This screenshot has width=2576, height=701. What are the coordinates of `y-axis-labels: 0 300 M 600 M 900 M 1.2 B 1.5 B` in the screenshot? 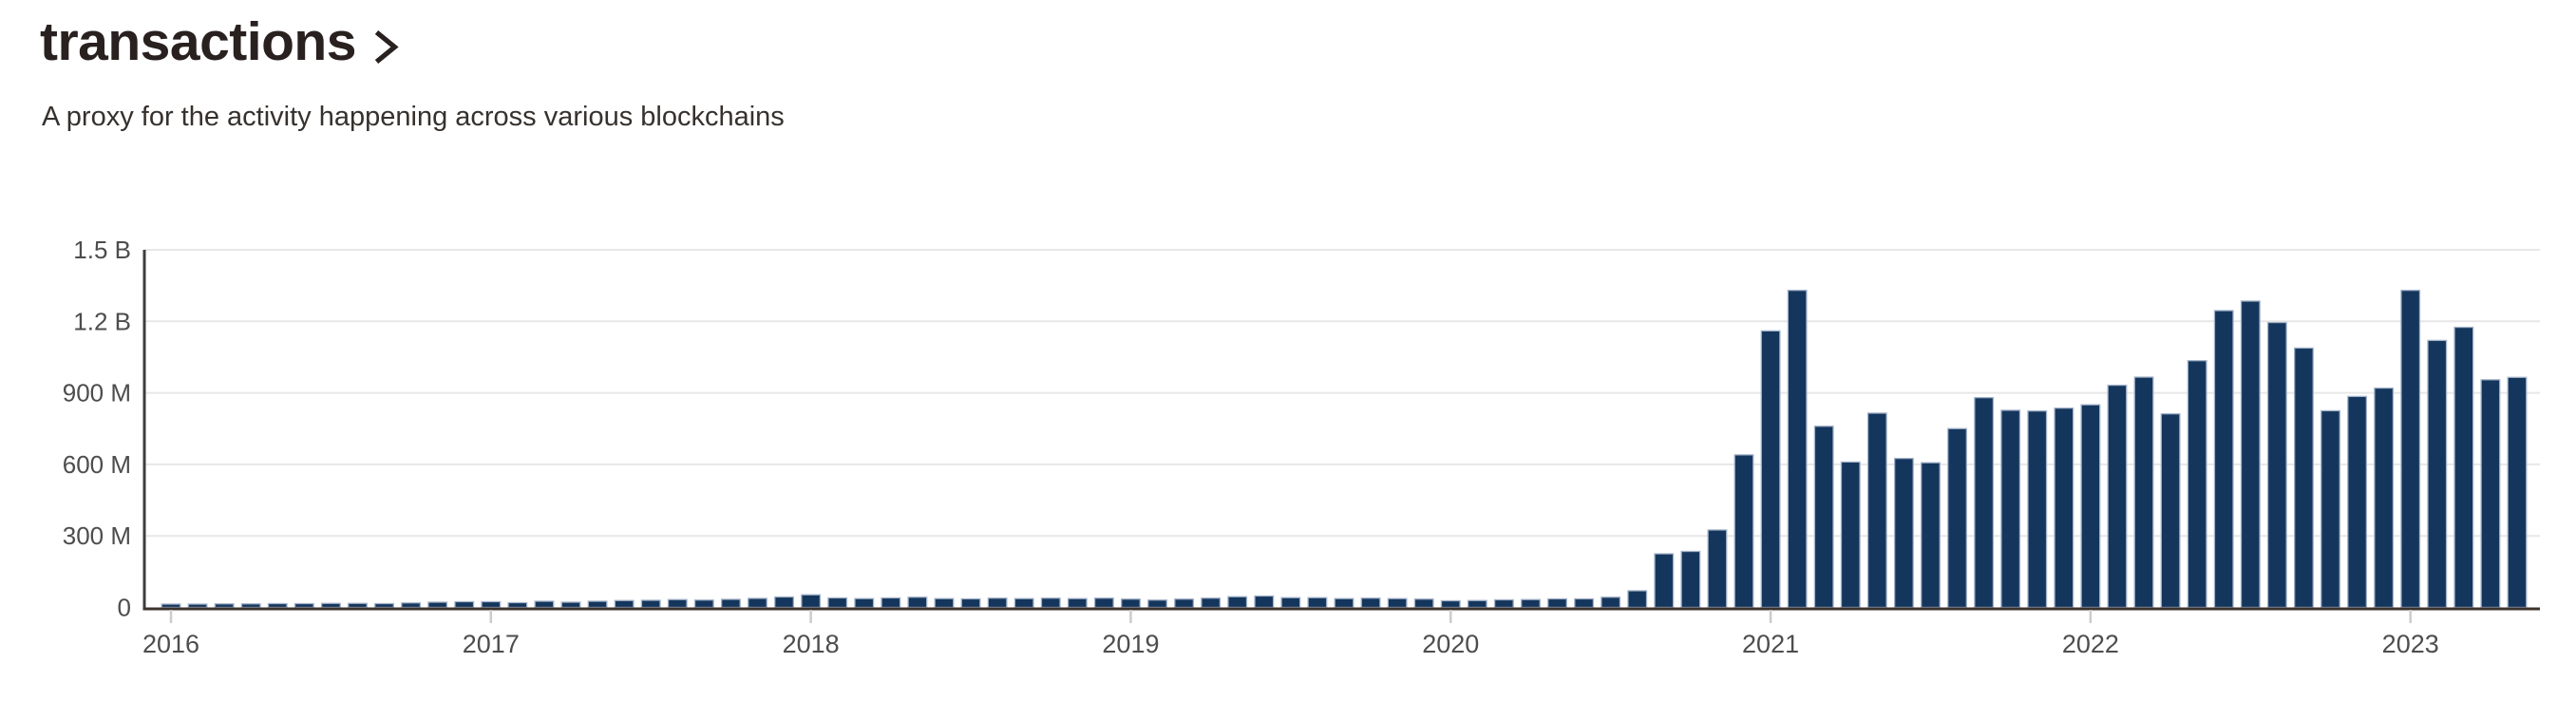 It's located at (97, 429).